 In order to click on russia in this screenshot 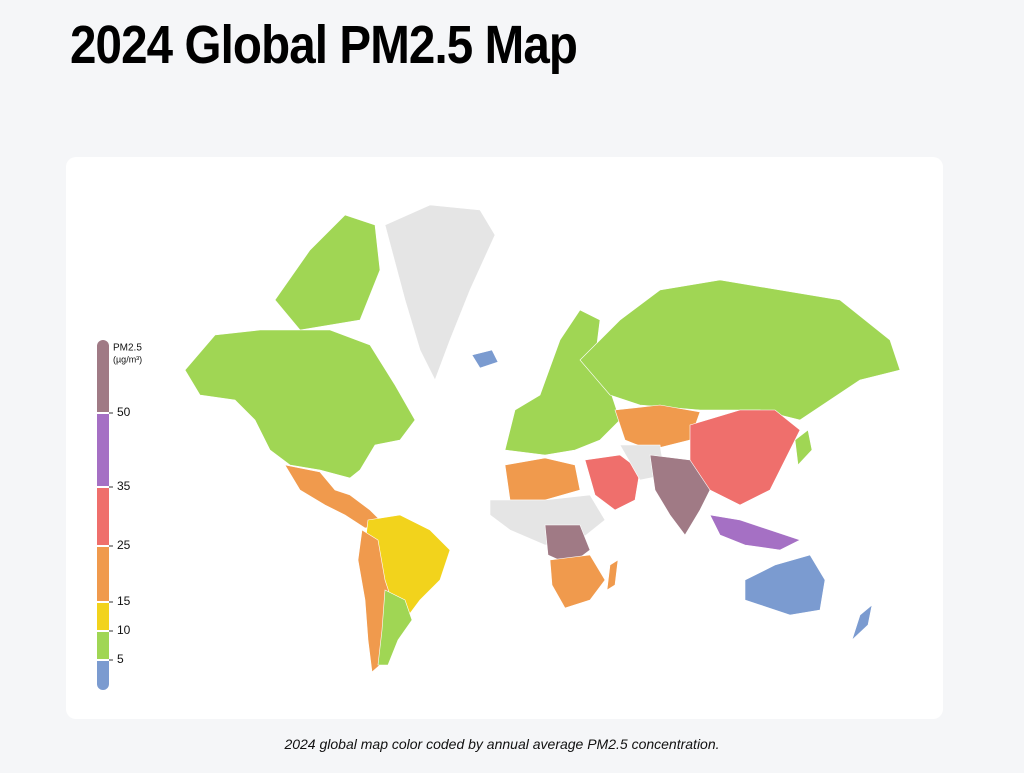, I will do `click(740, 350)`.